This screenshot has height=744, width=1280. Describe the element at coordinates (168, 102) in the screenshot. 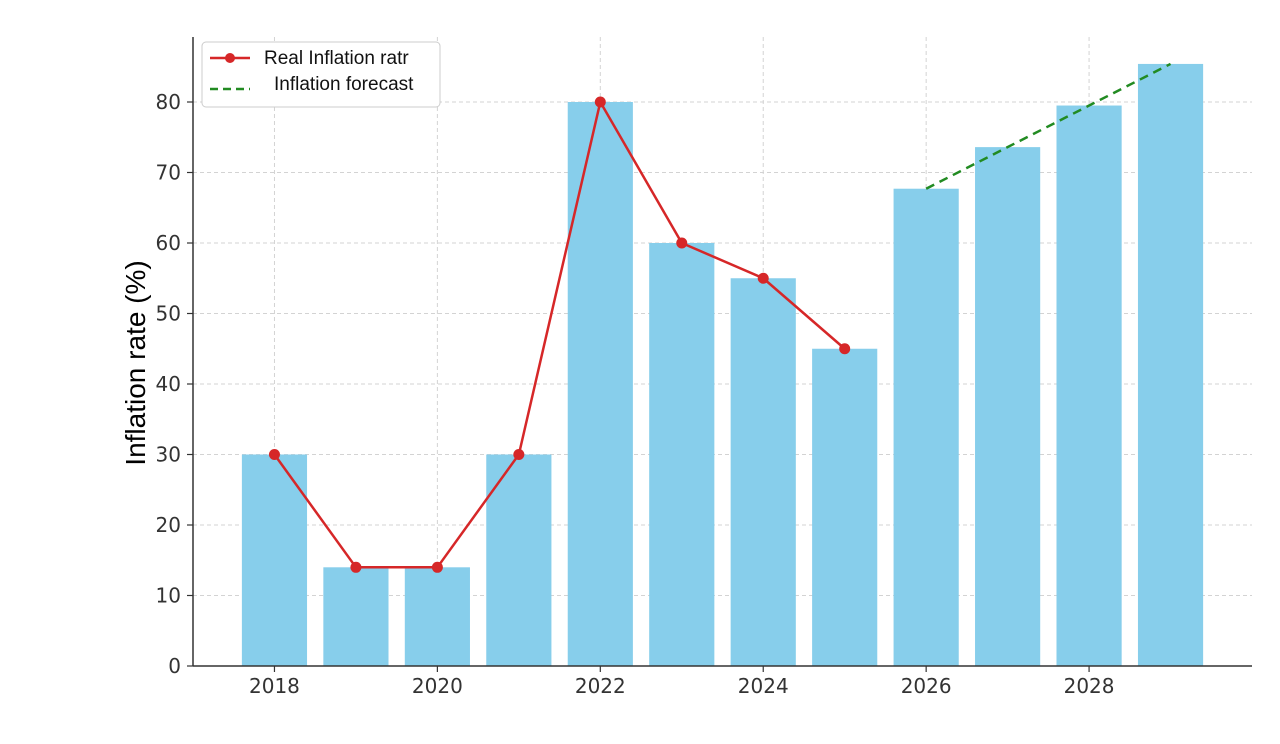

I see `y-tick-label: 80` at that location.